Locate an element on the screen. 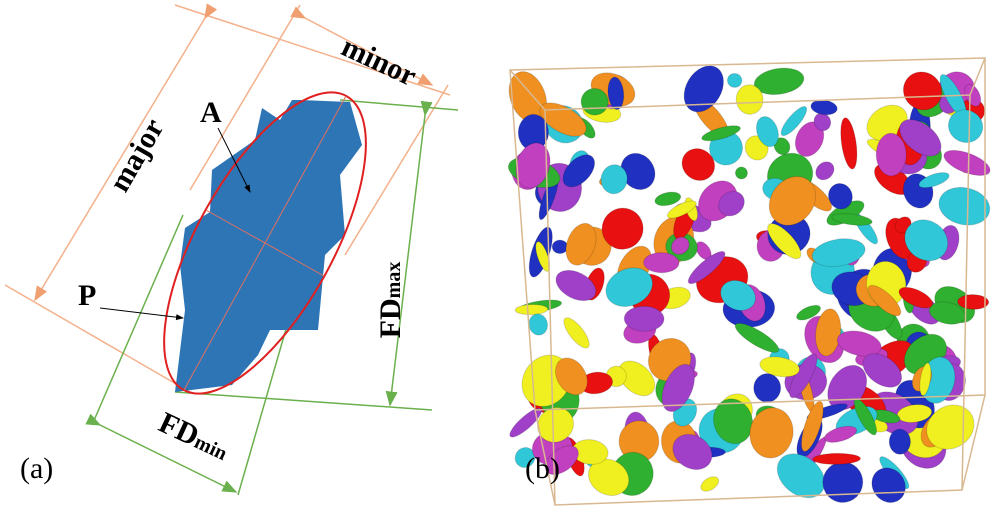 Image resolution: width=1001 pixels, height=514 pixels. area-pointer is located at coordinates (234, 160).